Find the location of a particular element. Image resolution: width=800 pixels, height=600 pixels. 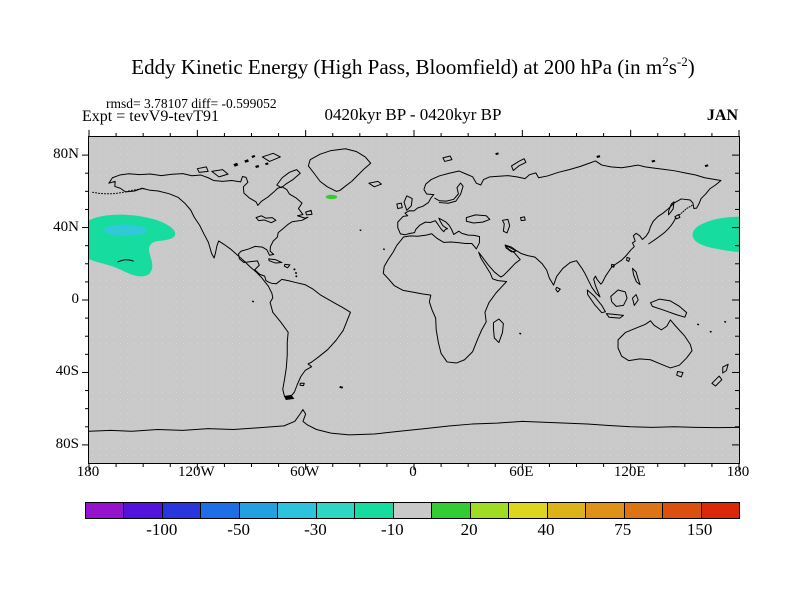

coastline-greenland is located at coordinates (339, 170).